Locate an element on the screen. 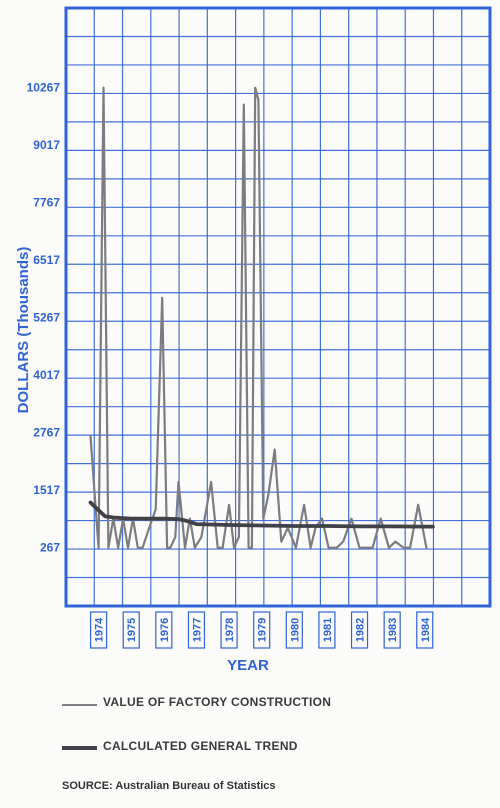  y-tick-label: 10267 is located at coordinates (44, 88).